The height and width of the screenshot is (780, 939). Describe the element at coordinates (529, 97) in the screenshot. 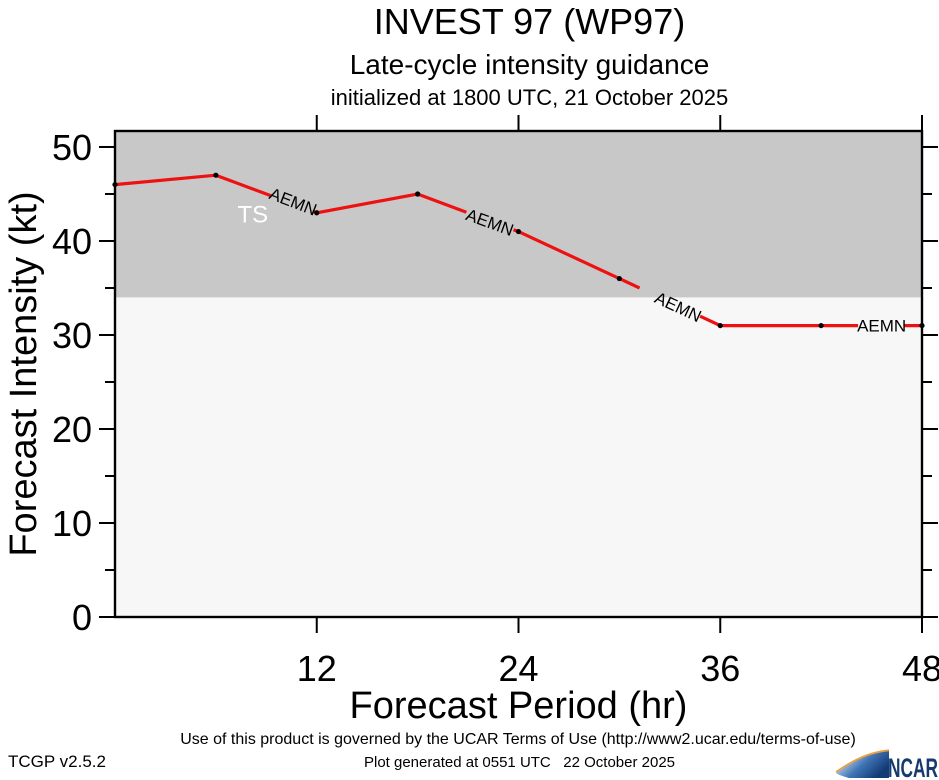

I see `chart-init-time: initialized at 1800 UTC, 21 October 2025` at that location.